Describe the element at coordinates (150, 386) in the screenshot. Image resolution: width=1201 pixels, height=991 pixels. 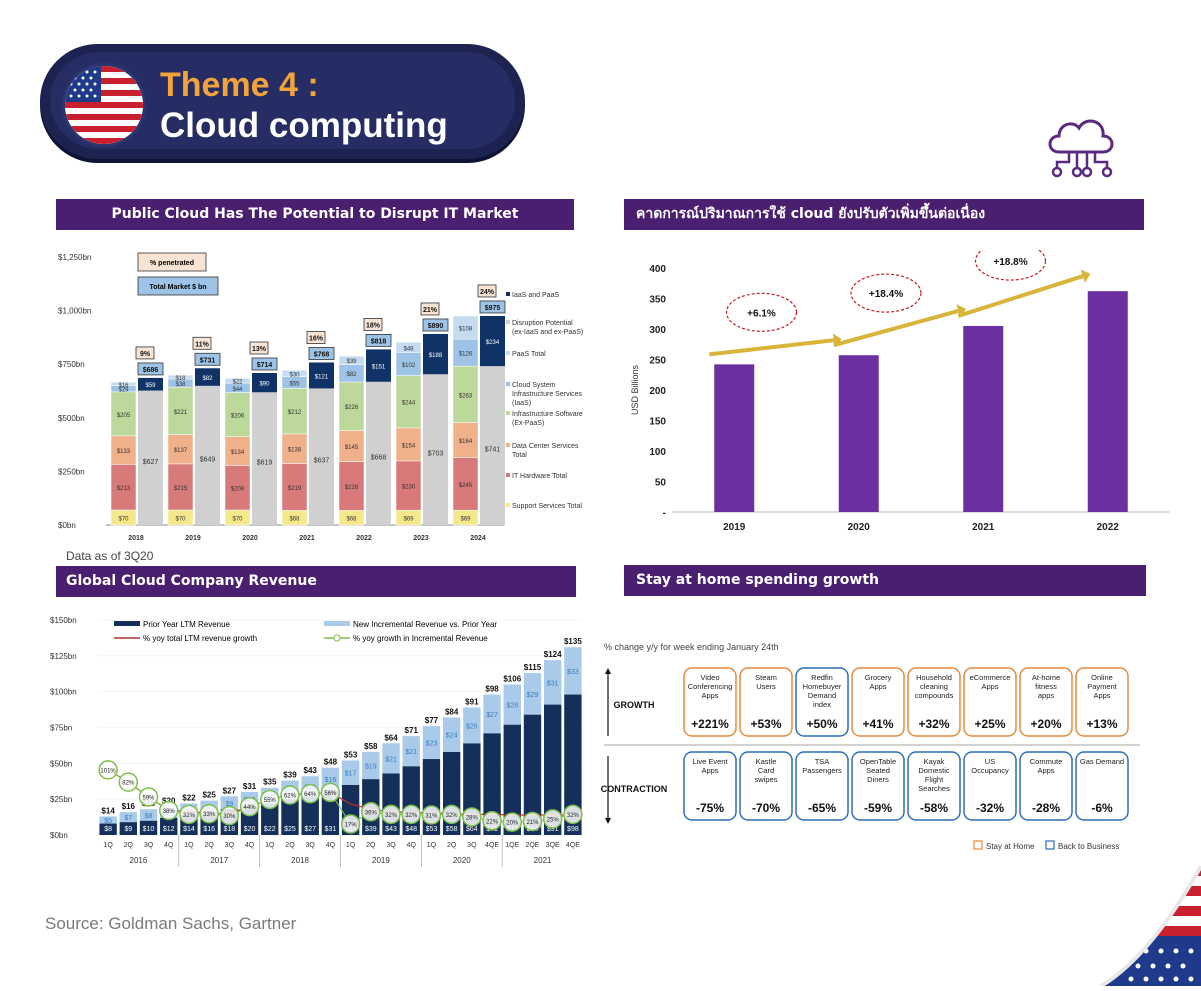
I see `iaas-paas-label: $59` at that location.